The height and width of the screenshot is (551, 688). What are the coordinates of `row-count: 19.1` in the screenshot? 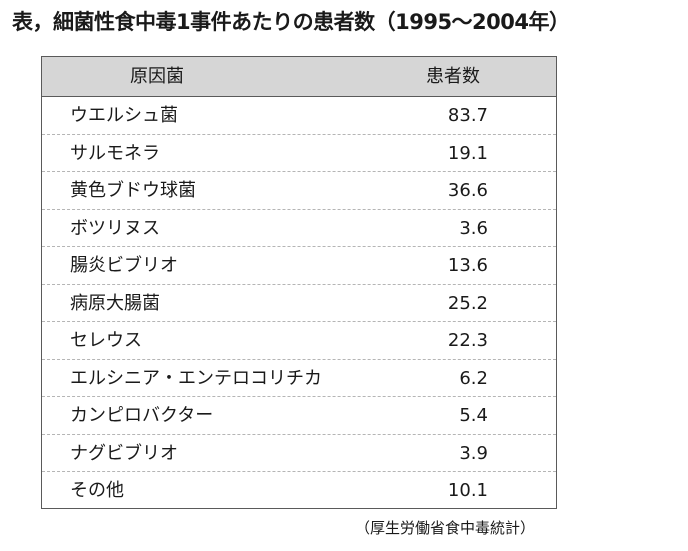 It's located at (467, 153).